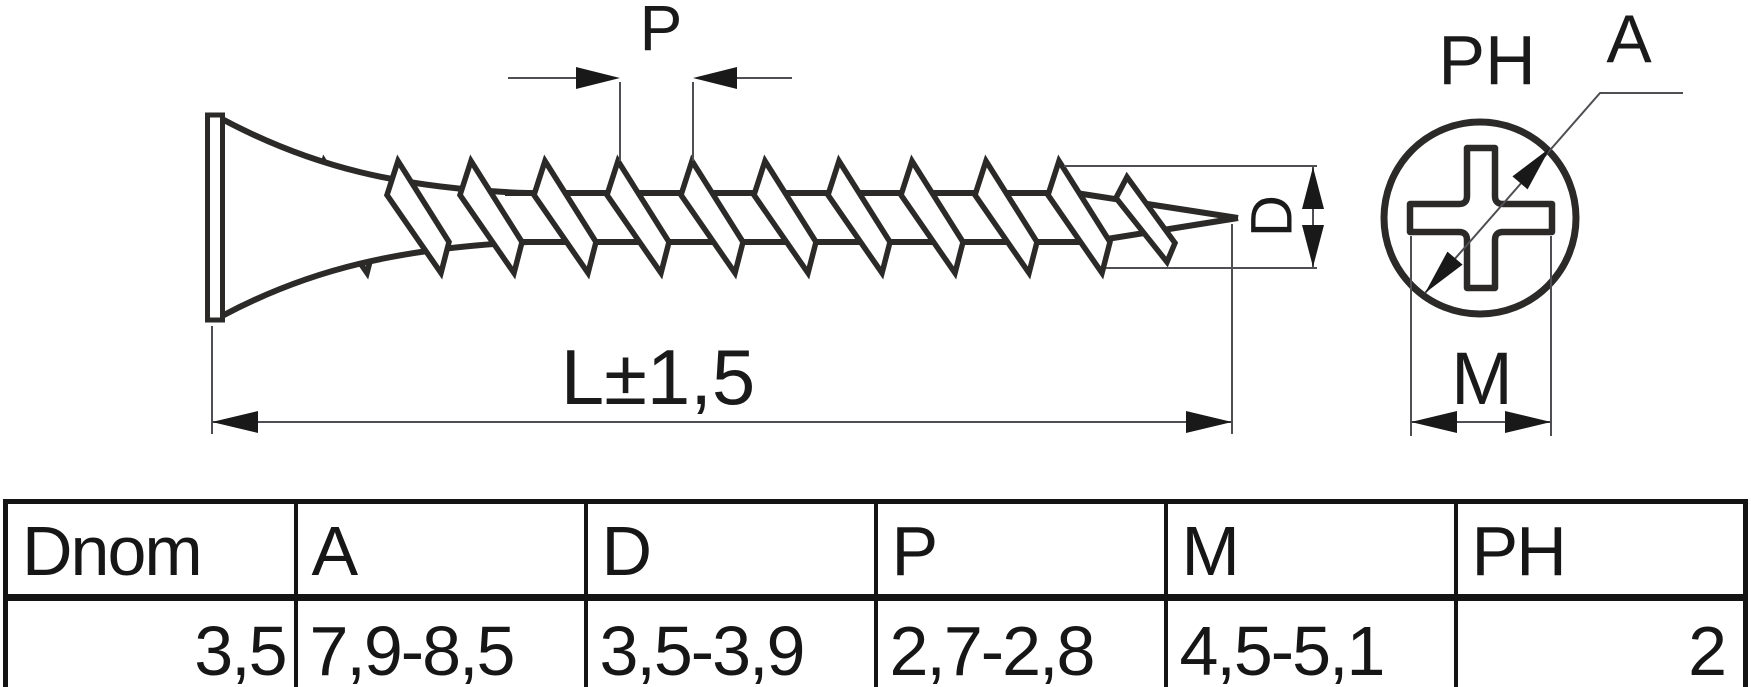 Image resolution: width=1751 pixels, height=687 pixels. What do you see at coordinates (1531, 169) in the screenshot?
I see `arrowhead-up-right` at bounding box center [1531, 169].